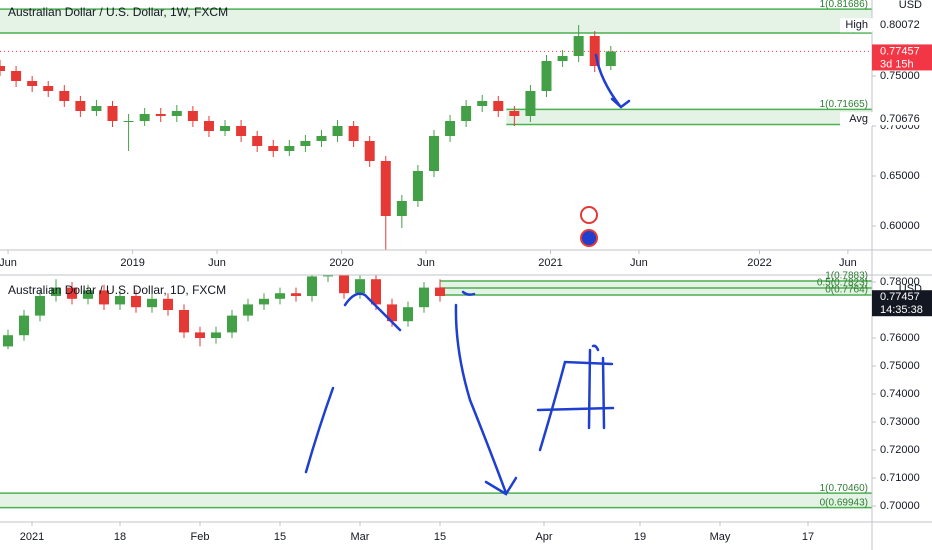 This screenshot has height=550, width=932. Describe the element at coordinates (900, 450) in the screenshot. I see `y-tick-label: 0.72000` at that location.